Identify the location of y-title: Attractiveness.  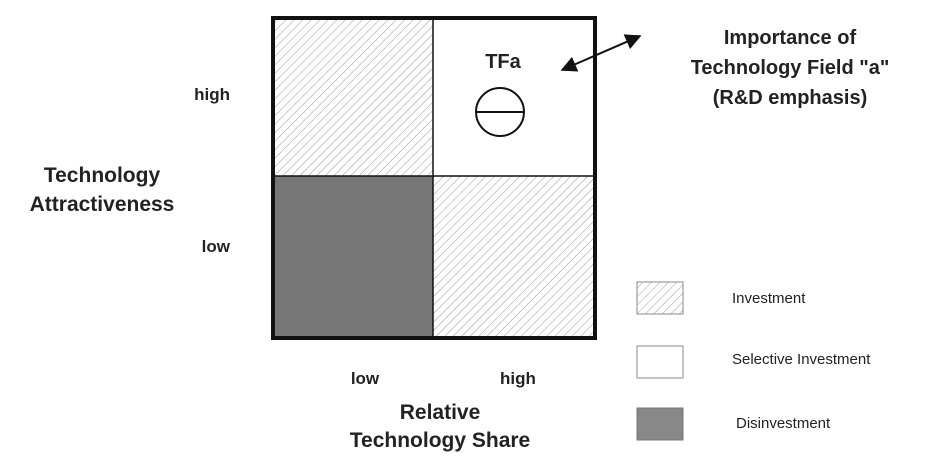
(102, 204).